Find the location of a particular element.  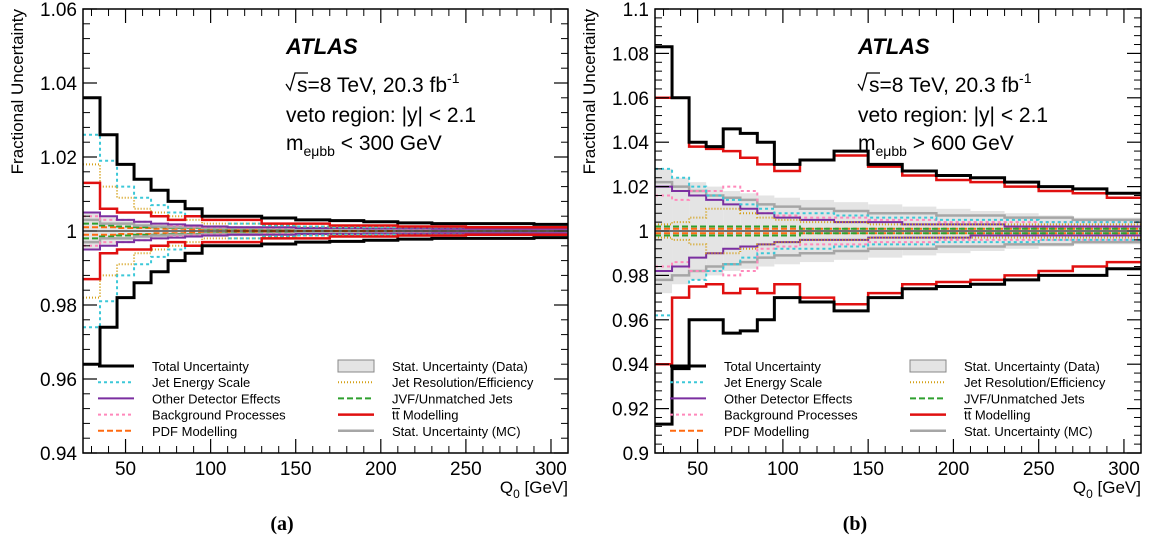

series-bkg-up is located at coordinates (898, 204).